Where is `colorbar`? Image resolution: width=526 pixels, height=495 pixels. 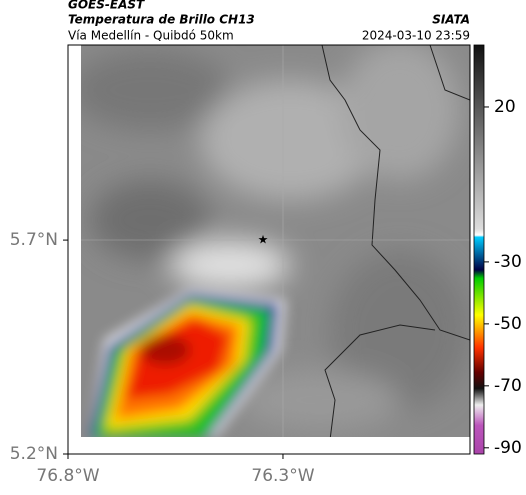 colorbar is located at coordinates (479, 249).